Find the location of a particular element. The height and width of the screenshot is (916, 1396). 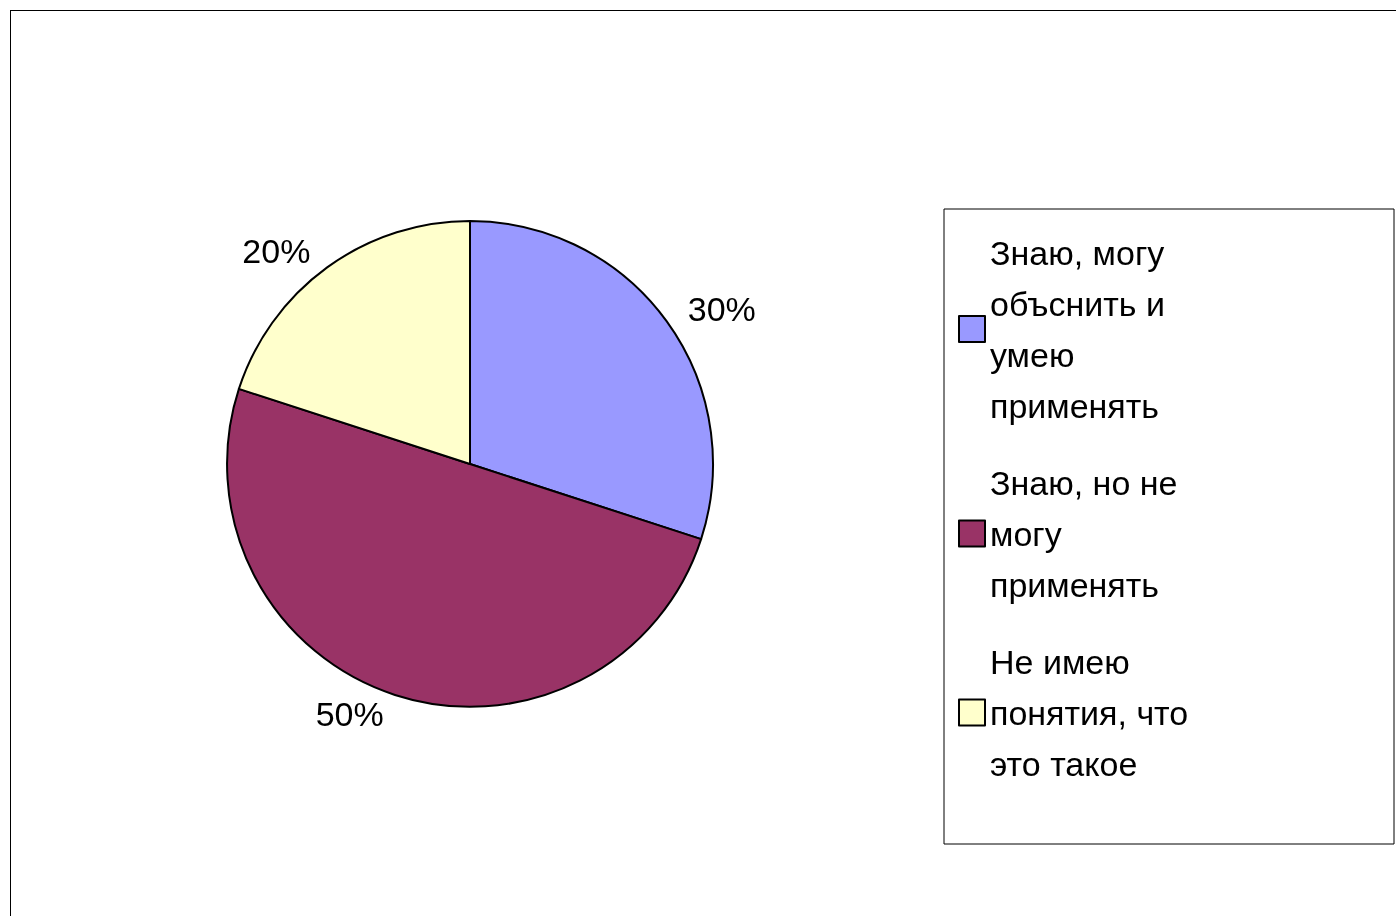

legend-label: Знаю, могу объснить и умею применять is located at coordinates (1082, 329).